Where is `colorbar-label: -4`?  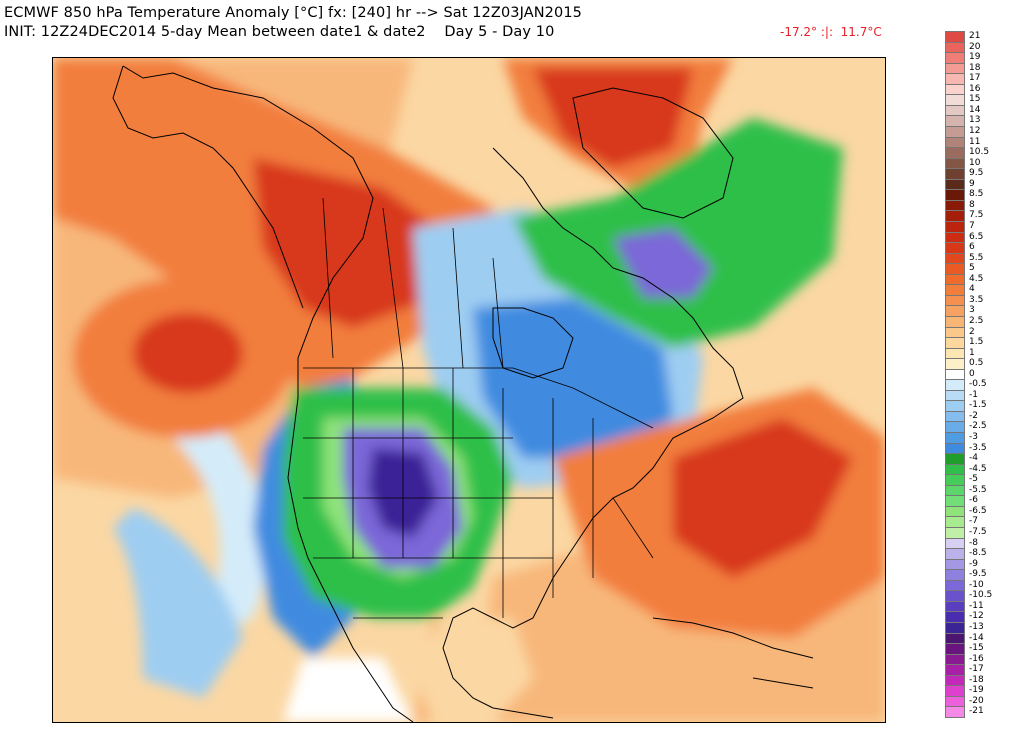 colorbar-label: -4 is located at coordinates (973, 458).